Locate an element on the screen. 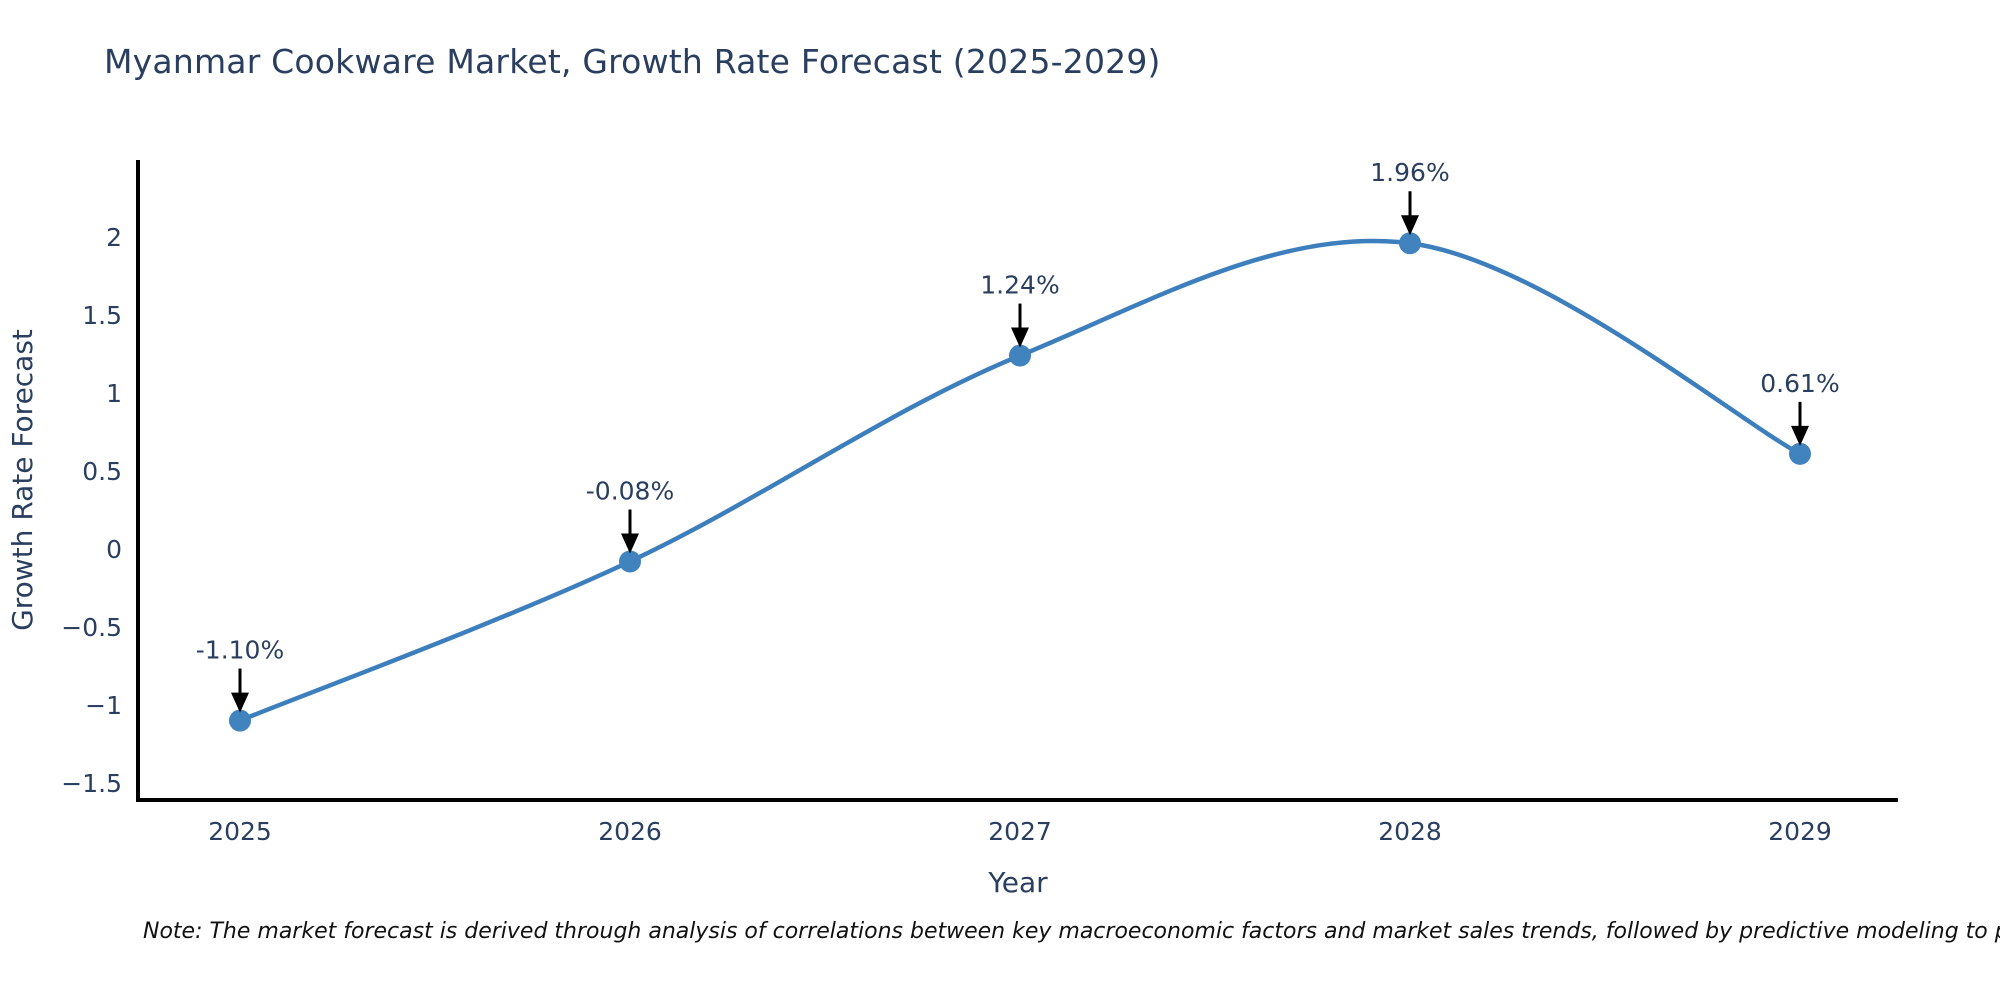 The height and width of the screenshot is (1000, 2000). x-tick-label: 2026 is located at coordinates (630, 831).